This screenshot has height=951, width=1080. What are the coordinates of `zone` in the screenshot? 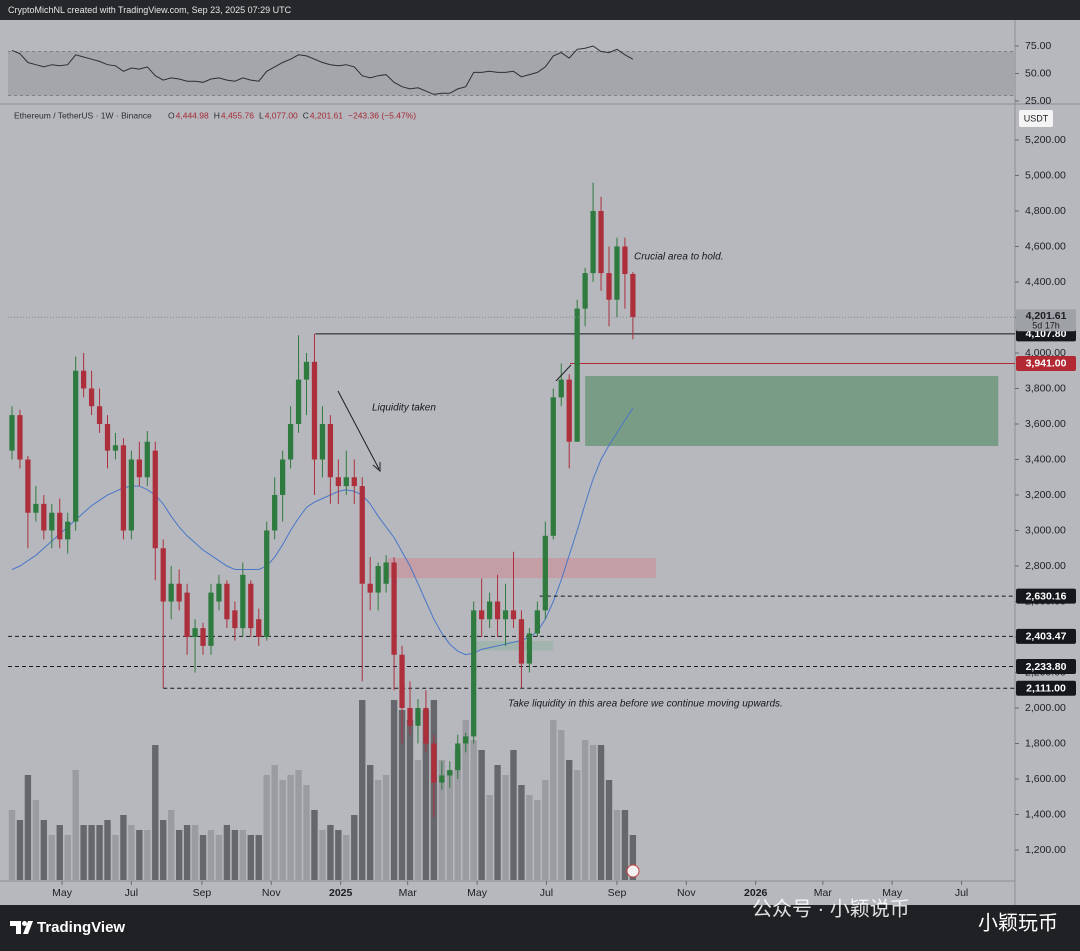 It's located at (514, 646).